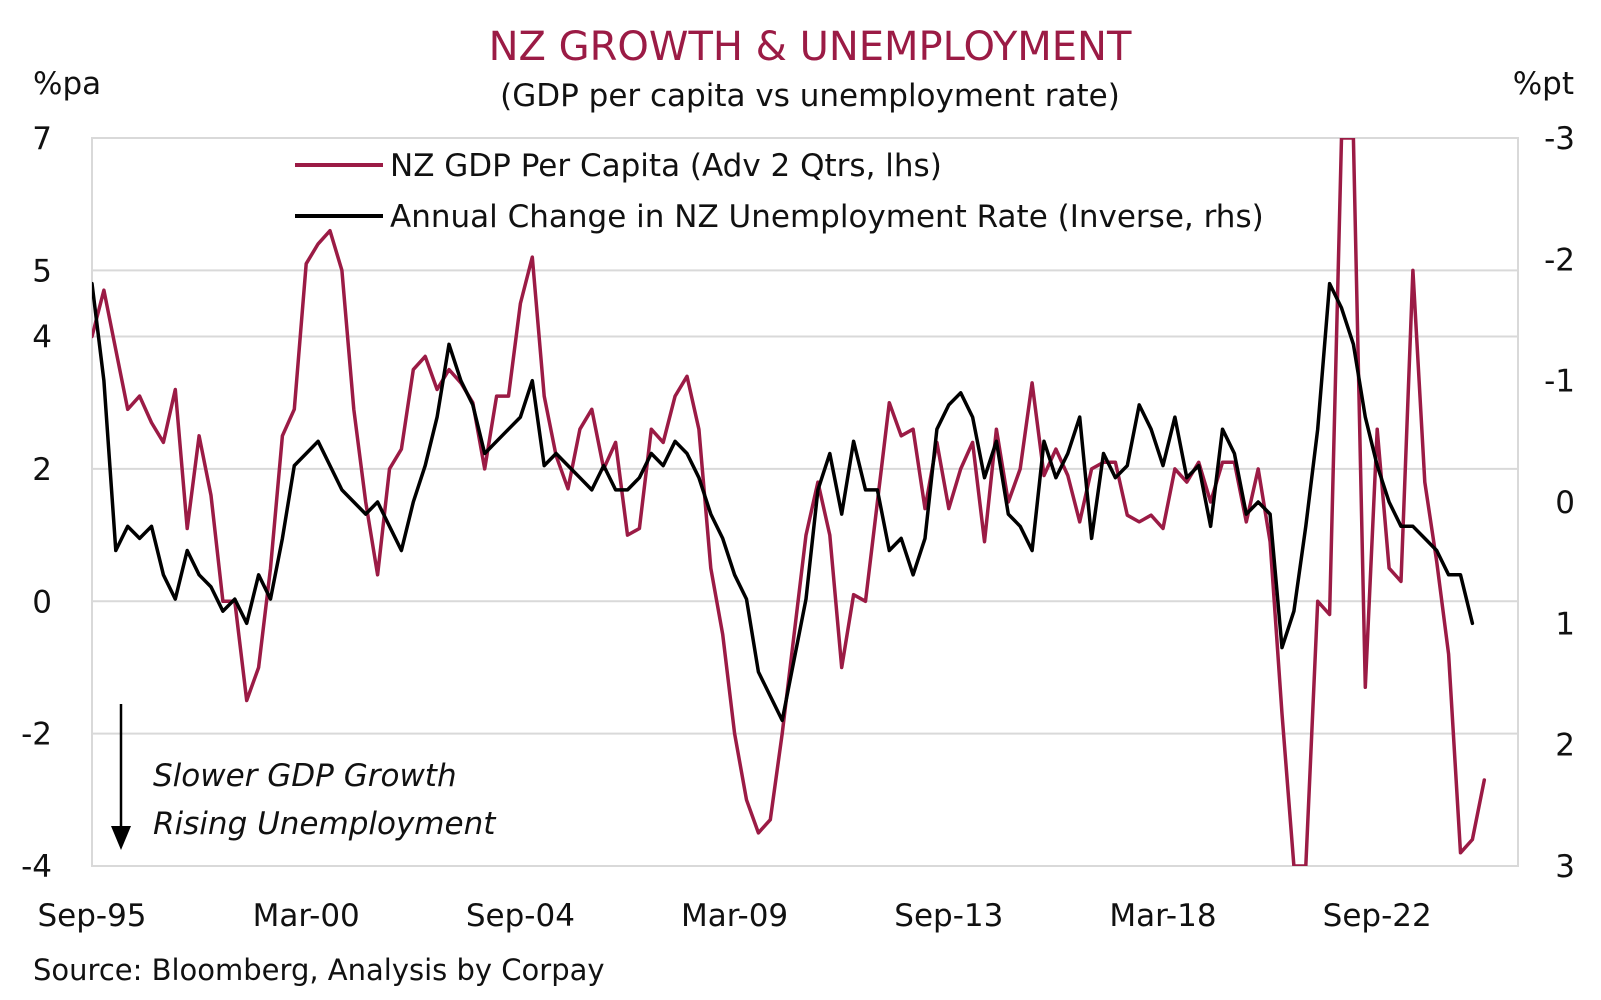 The image size is (1601, 1000). What do you see at coordinates (1559, 260) in the screenshot?
I see `y-right-tick-label: -2` at bounding box center [1559, 260].